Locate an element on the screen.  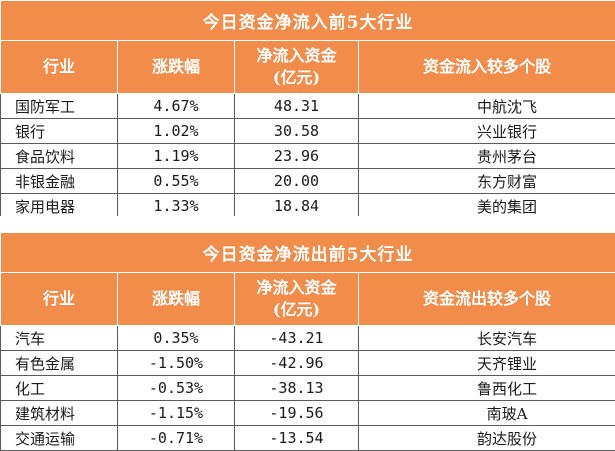
net-flow-cell: 20.00 is located at coordinates (297, 181).